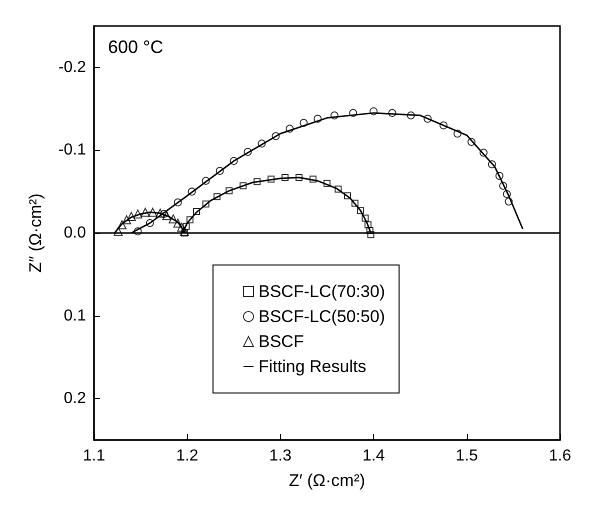  I want to click on x-tick-label: 1.6, so click(560, 456).